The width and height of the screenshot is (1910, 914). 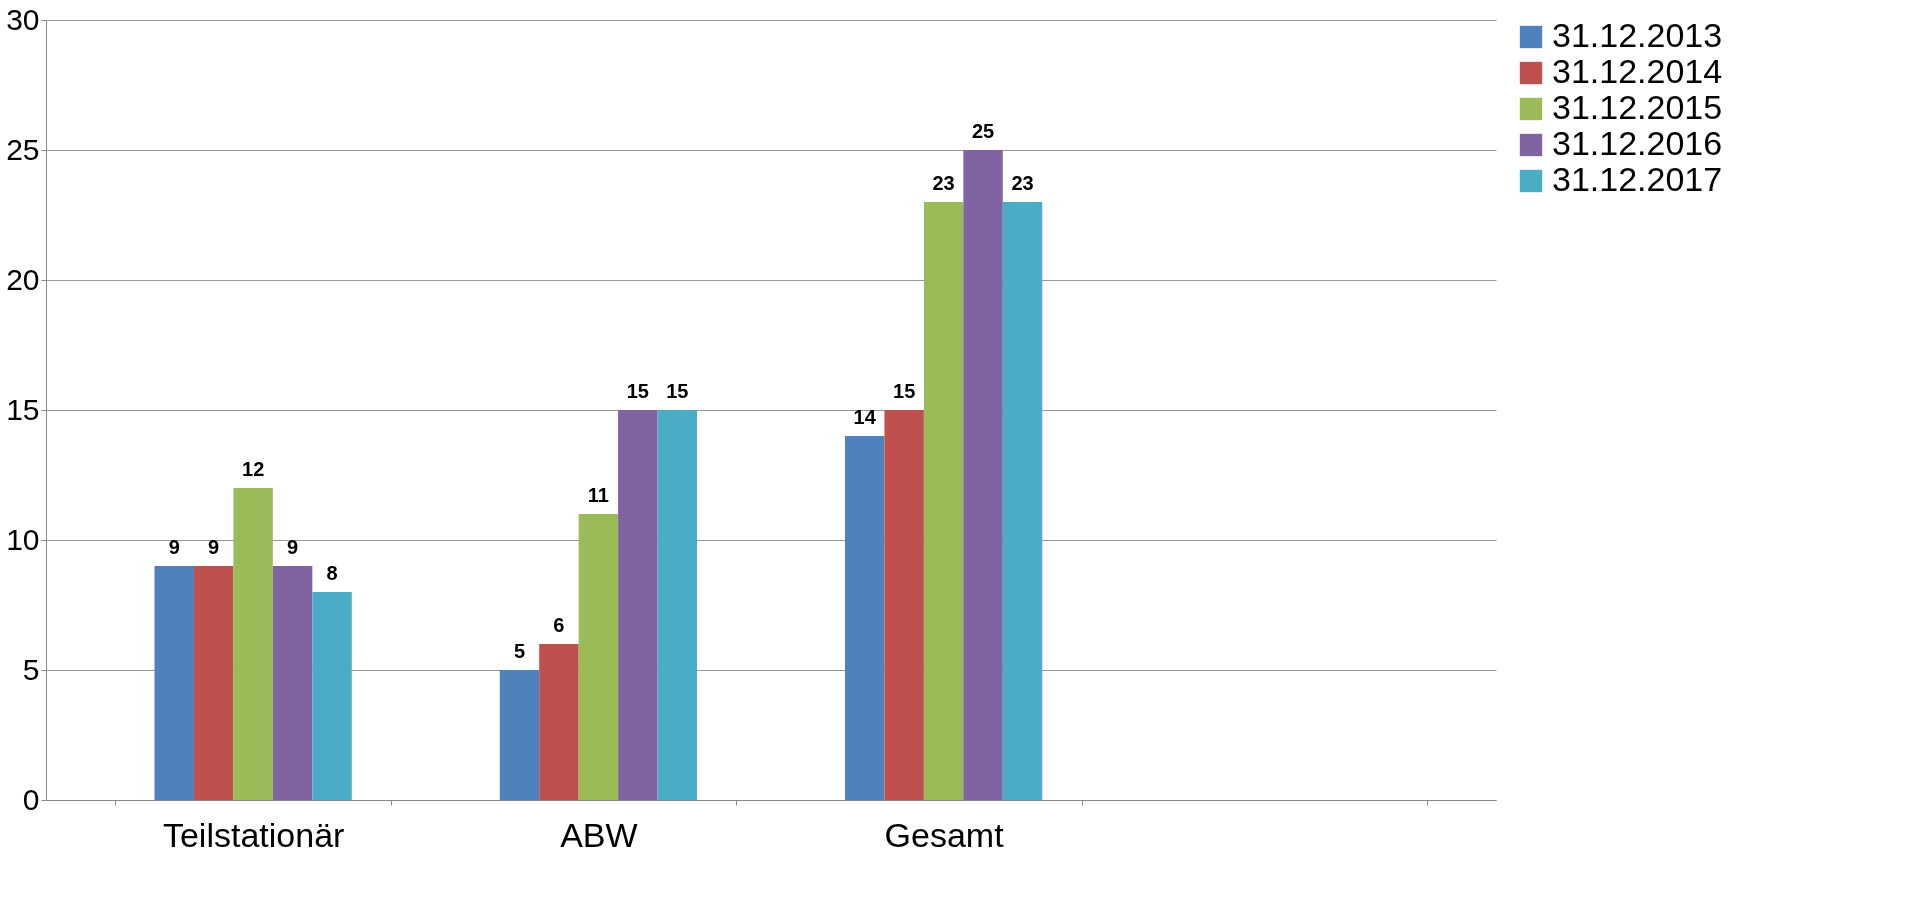 I want to click on legend-label: 31.12.2013, so click(x=1637, y=35).